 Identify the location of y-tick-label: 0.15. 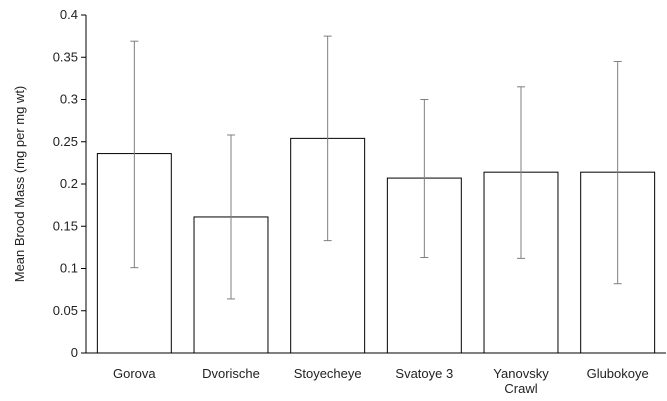
(65, 225).